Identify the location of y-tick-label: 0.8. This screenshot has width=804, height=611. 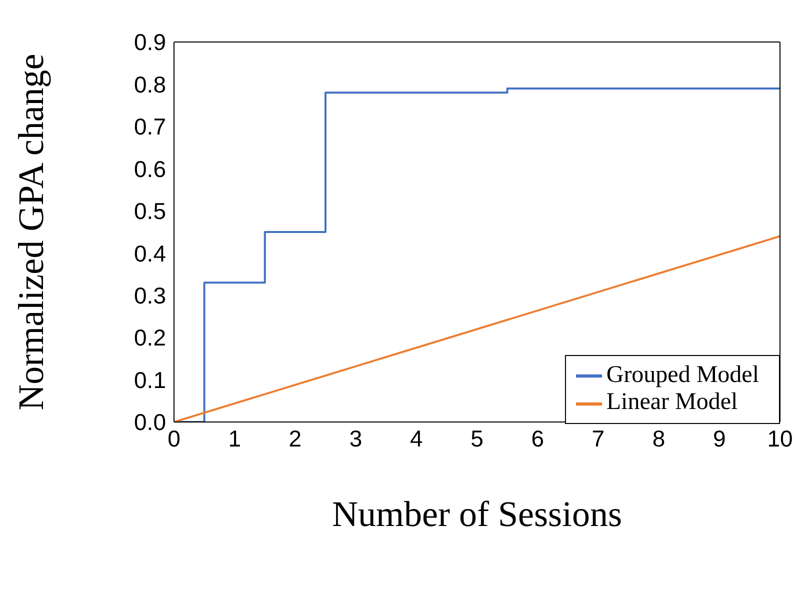
(150, 84).